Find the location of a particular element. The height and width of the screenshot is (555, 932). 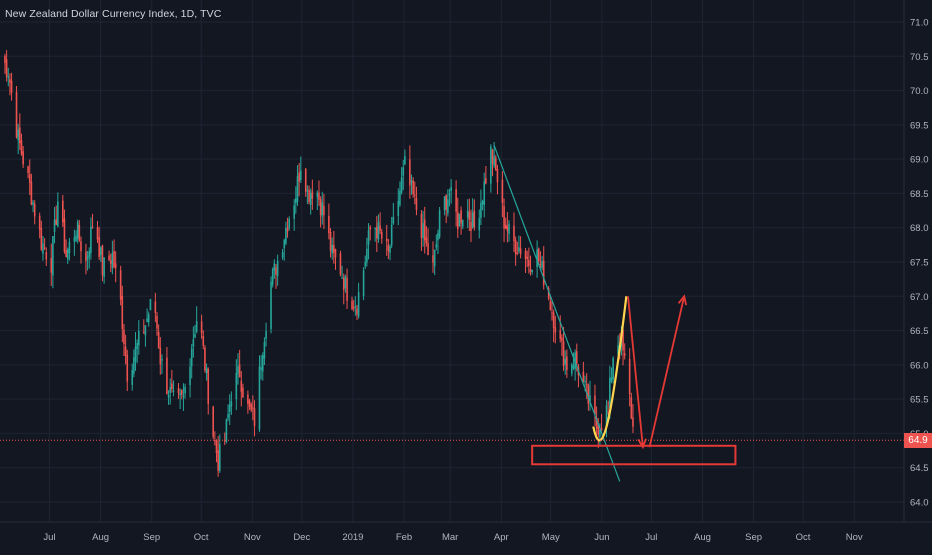

x-tick-label: Mar is located at coordinates (450, 537).